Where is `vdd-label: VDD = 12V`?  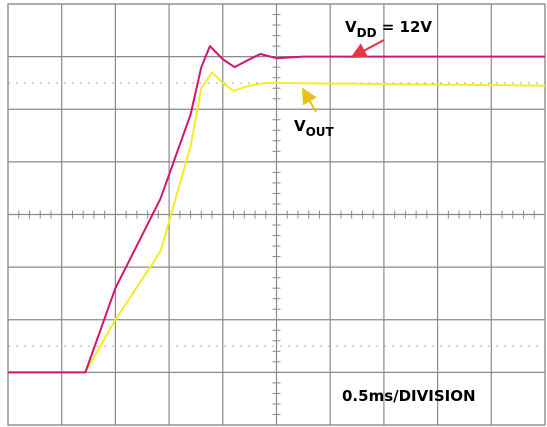 vdd-label: VDD = 12V is located at coordinates (388, 29).